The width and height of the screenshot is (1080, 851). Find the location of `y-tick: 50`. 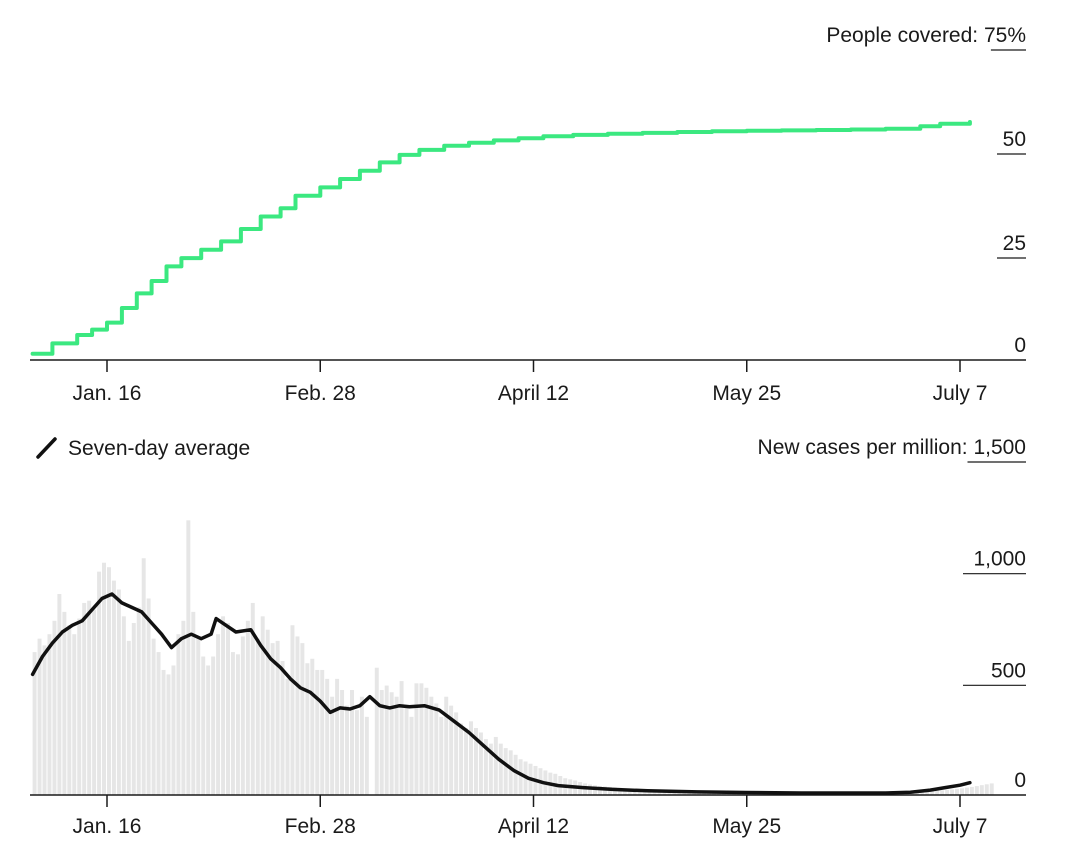

y-tick: 50 is located at coordinates (1011, 141).